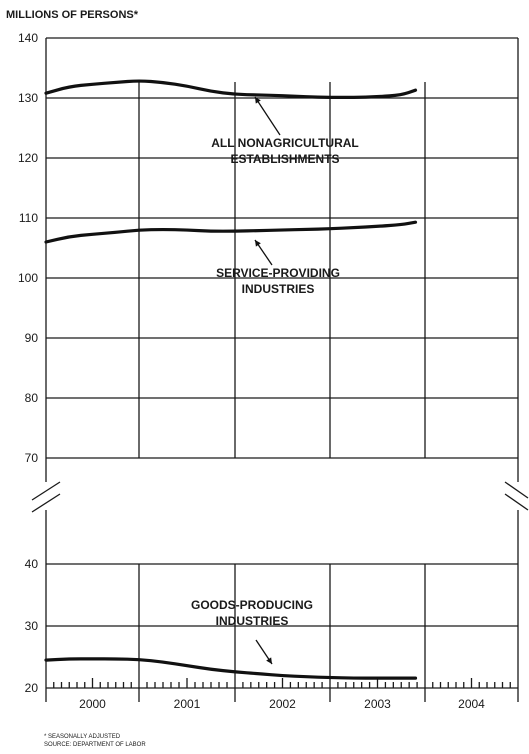  Describe the element at coordinates (82, 737) in the screenshot. I see `footnote-seasonal: * SEASONALLY ADJUSTED` at that location.